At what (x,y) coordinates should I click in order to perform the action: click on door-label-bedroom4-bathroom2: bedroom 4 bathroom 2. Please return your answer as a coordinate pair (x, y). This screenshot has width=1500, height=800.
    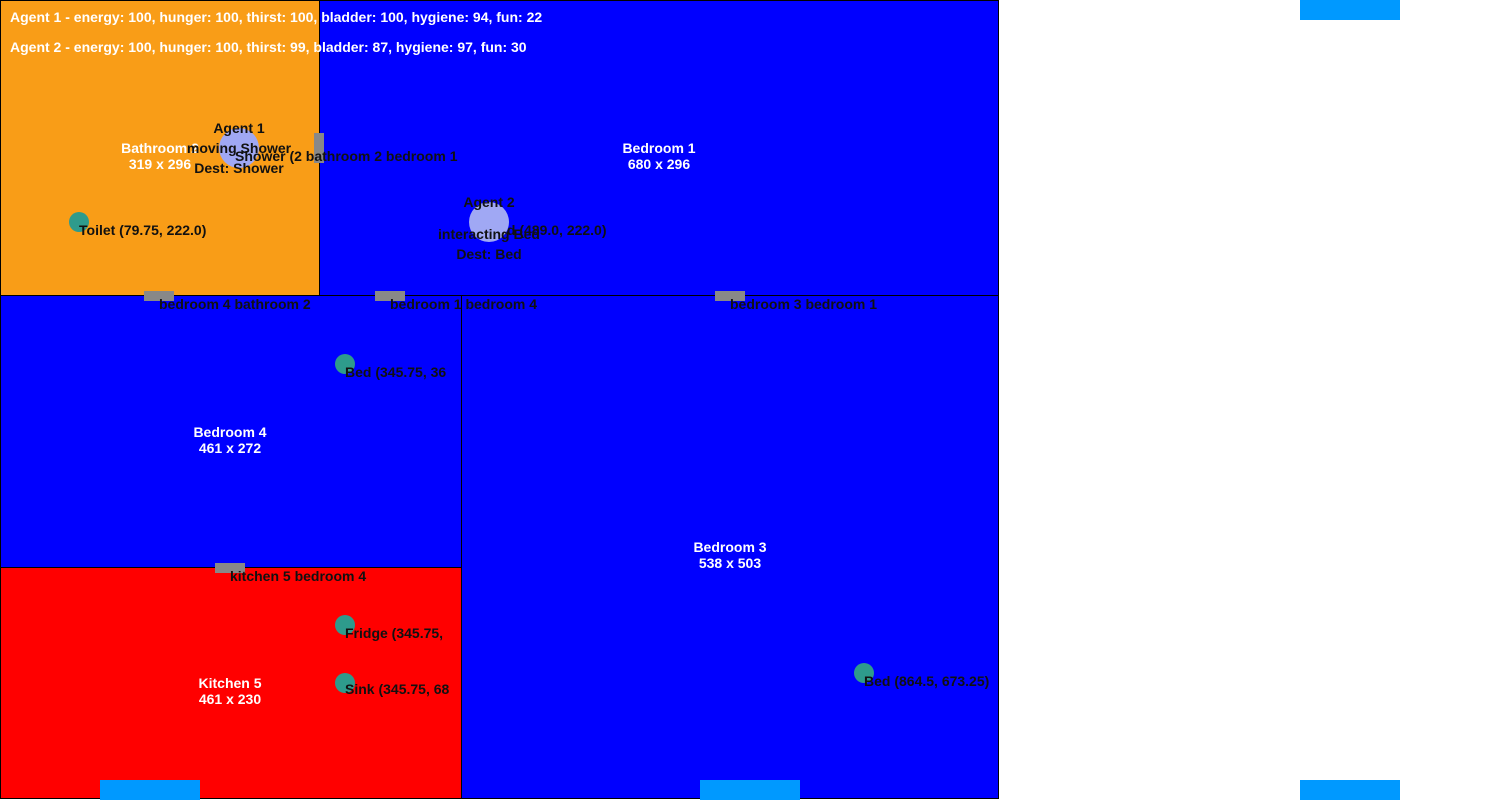
    Looking at the image, I should click on (235, 304).